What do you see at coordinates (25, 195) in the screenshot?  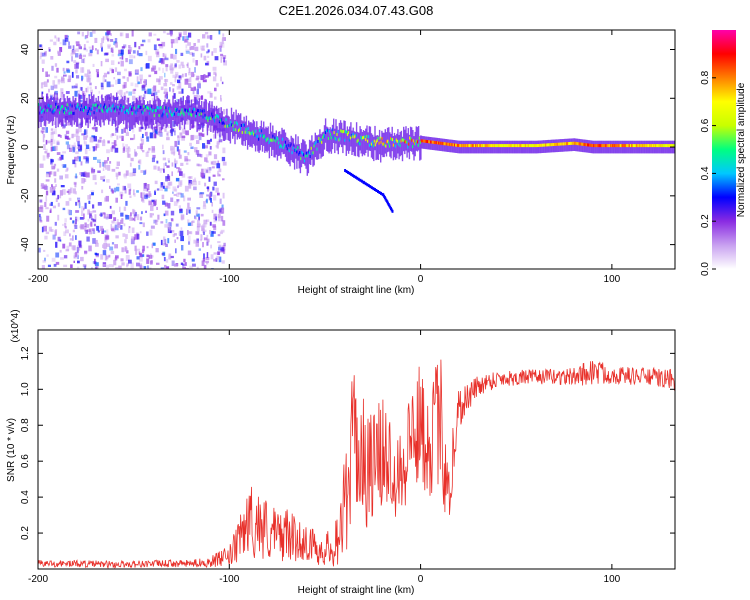 I see `spectrogram-y-tick-label: -20` at bounding box center [25, 195].